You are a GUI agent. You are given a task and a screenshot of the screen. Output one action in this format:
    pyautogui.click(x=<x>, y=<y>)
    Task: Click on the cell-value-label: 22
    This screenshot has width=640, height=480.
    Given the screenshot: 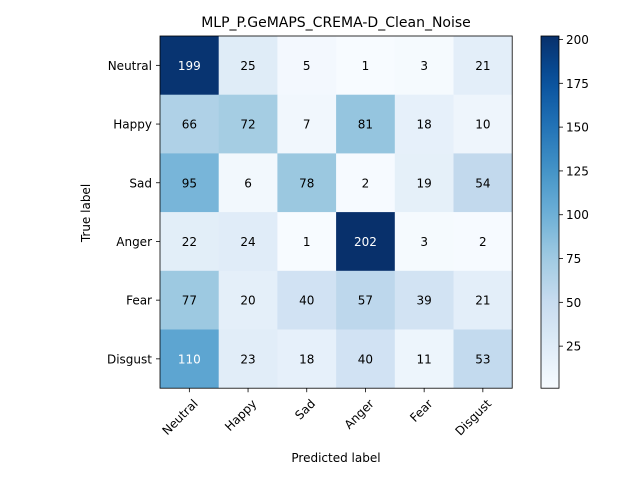 What is the action you would take?
    pyautogui.click(x=189, y=242)
    